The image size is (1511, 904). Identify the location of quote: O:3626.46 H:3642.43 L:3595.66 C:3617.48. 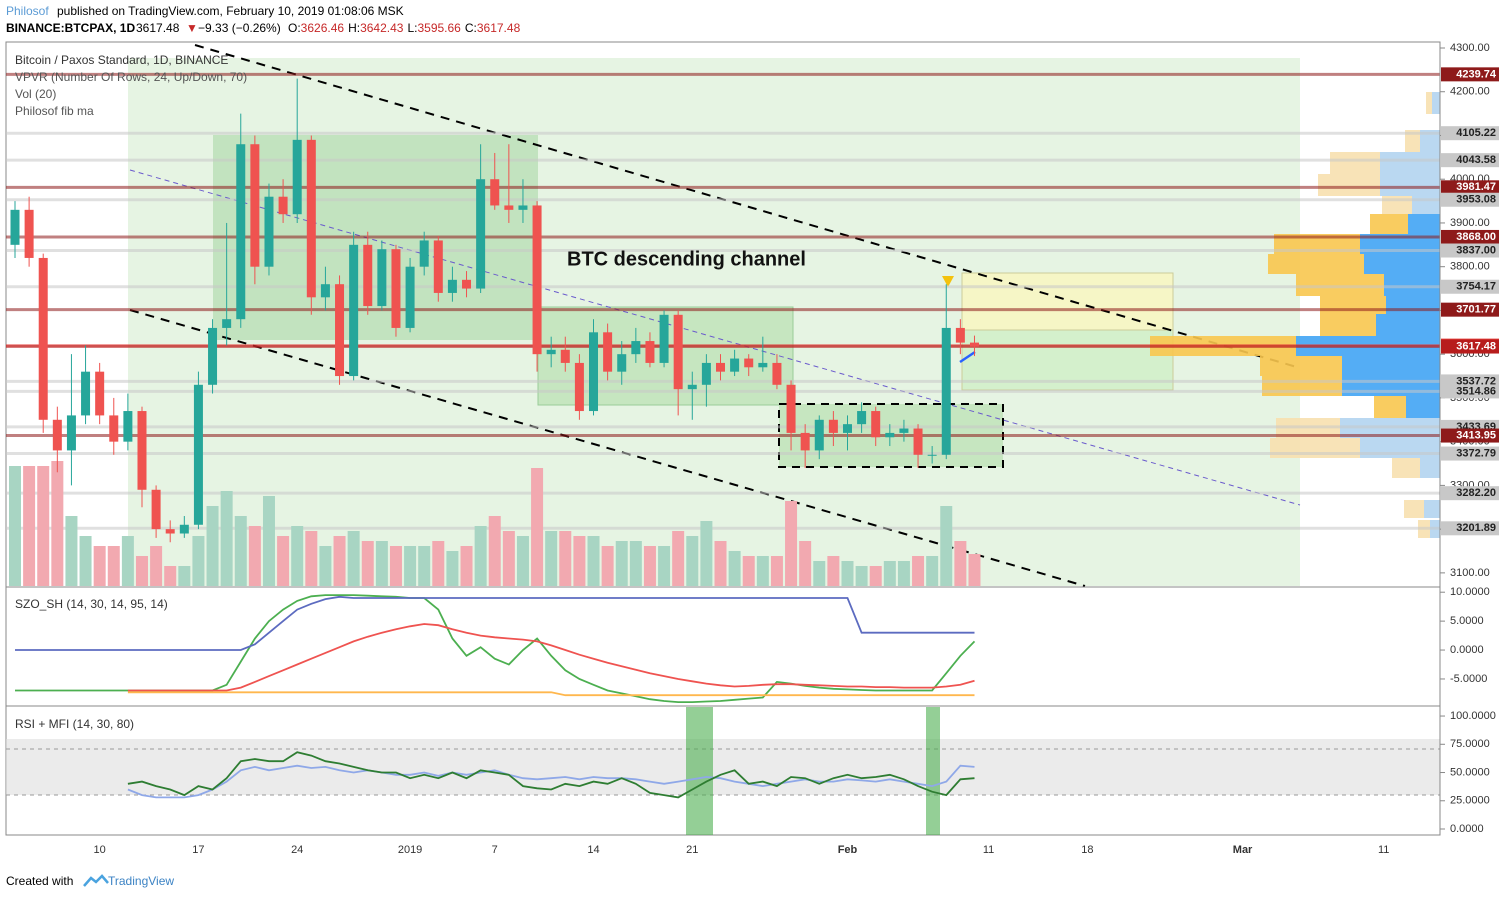
(404, 28).